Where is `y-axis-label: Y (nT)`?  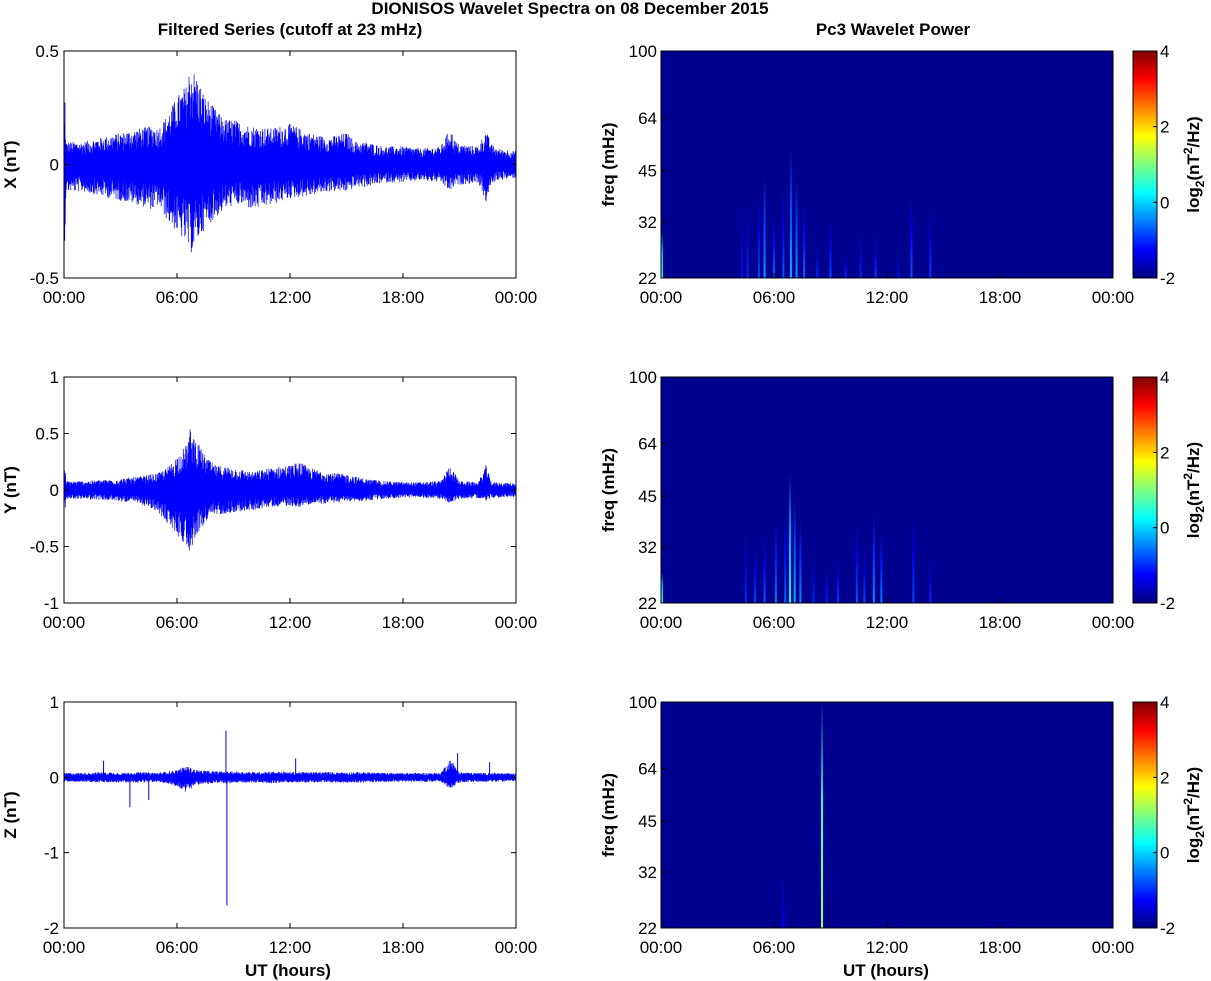
y-axis-label: Y (nT) is located at coordinates (10, 490).